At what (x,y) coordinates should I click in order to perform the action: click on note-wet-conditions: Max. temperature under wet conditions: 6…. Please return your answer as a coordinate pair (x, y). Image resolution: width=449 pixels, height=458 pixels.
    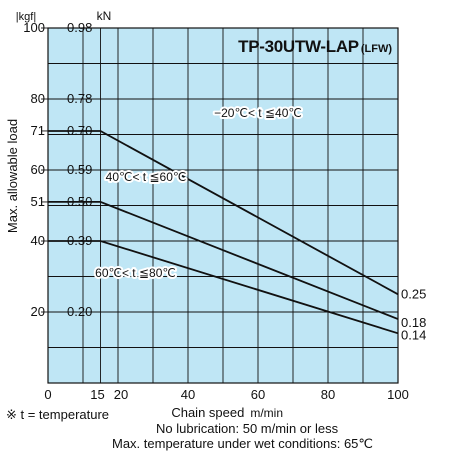
    Looking at the image, I should click on (243, 443).